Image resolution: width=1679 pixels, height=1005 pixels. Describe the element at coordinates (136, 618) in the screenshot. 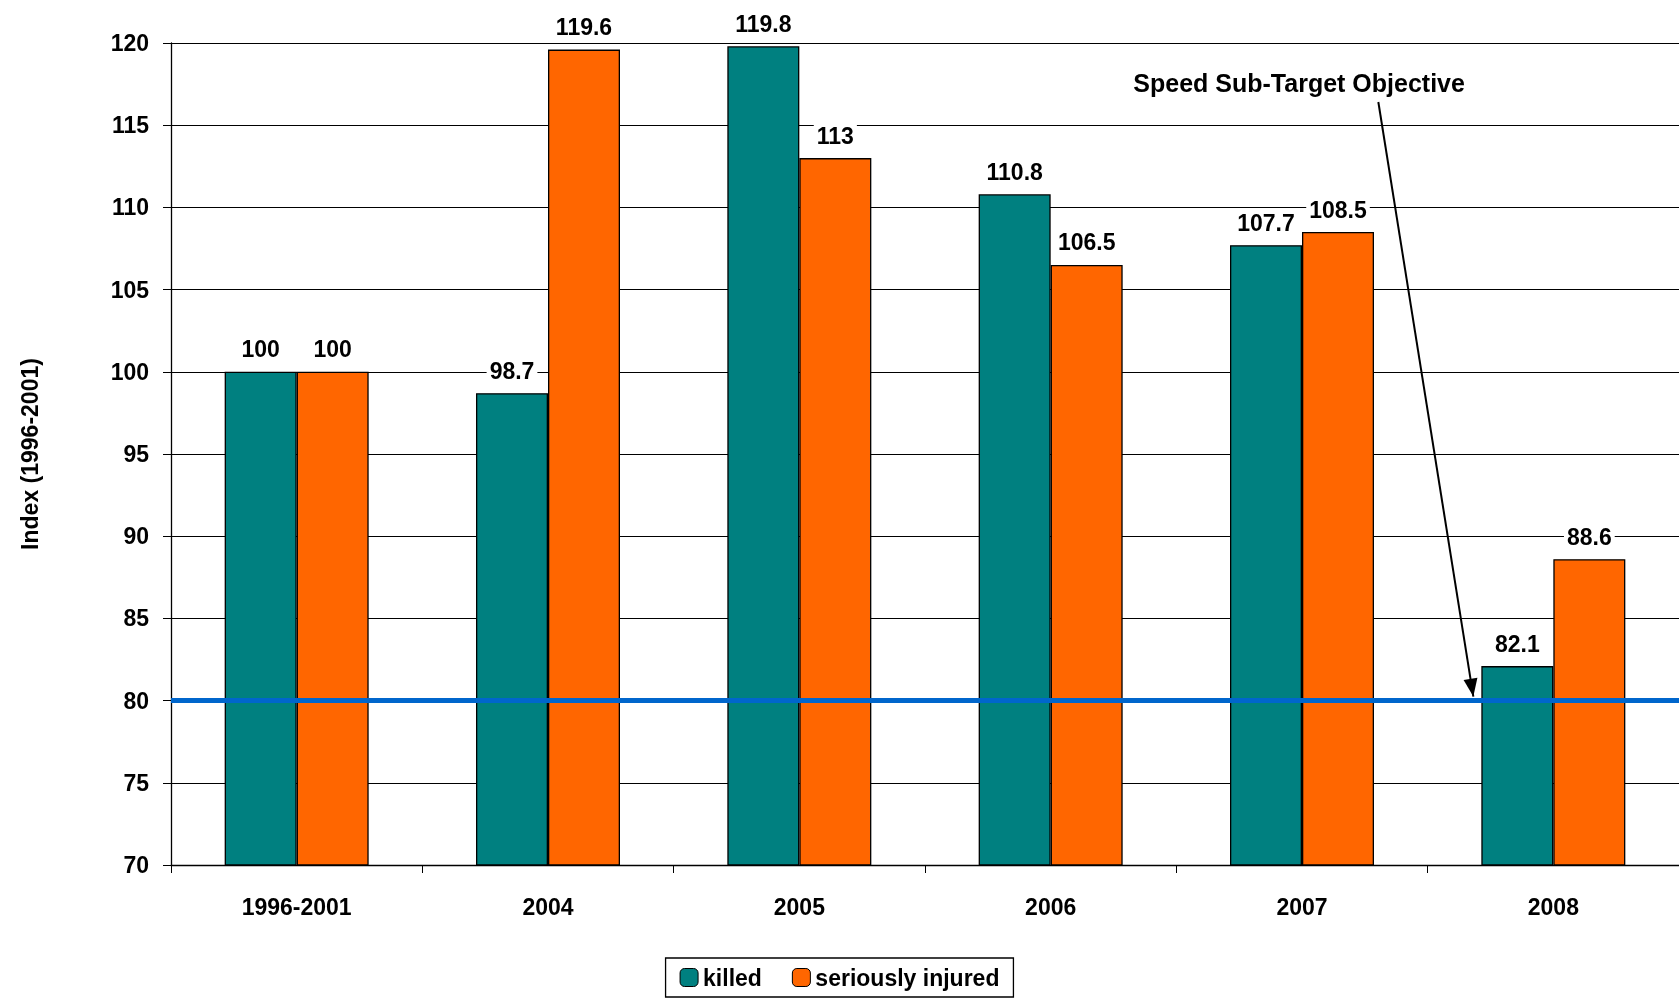

I see `y-tick-label: 85` at that location.